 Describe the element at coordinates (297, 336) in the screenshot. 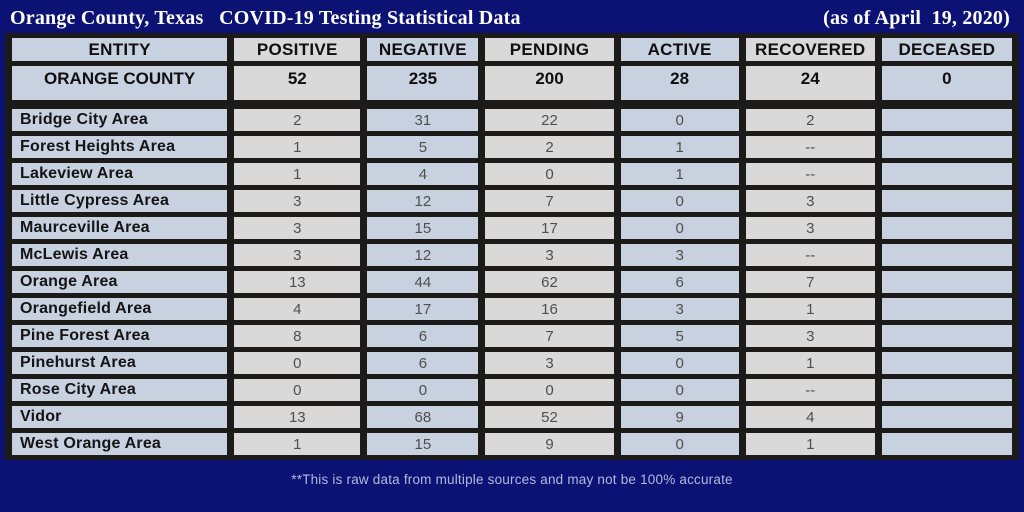

I see `positive-cell: 8` at that location.